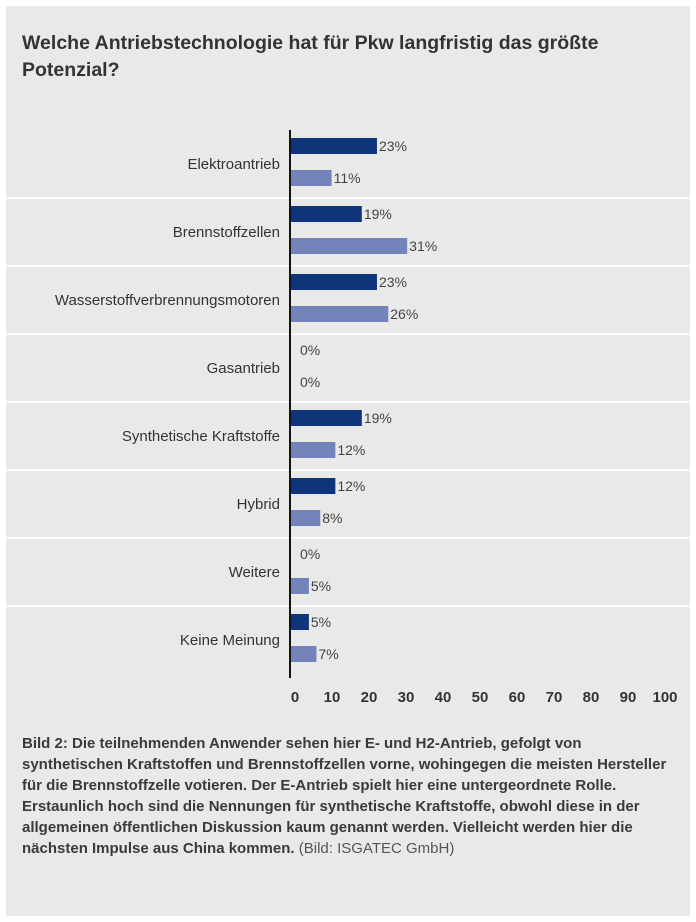 The height and width of the screenshot is (922, 696). What do you see at coordinates (295, 697) in the screenshot?
I see `x-tick-label: 0` at bounding box center [295, 697].